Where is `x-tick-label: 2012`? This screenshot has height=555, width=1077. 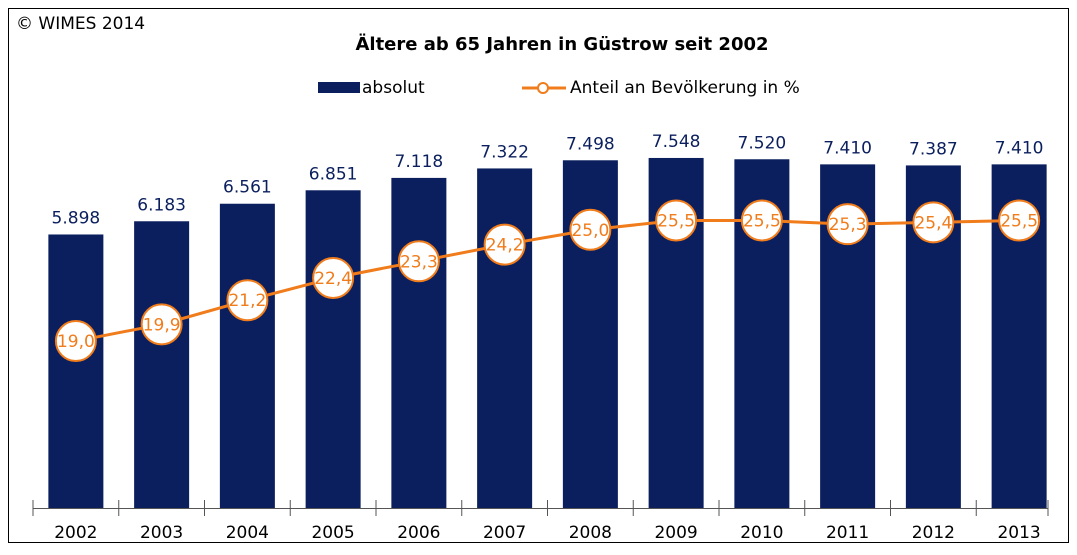
x-tick-label: 2012 is located at coordinates (933, 533).